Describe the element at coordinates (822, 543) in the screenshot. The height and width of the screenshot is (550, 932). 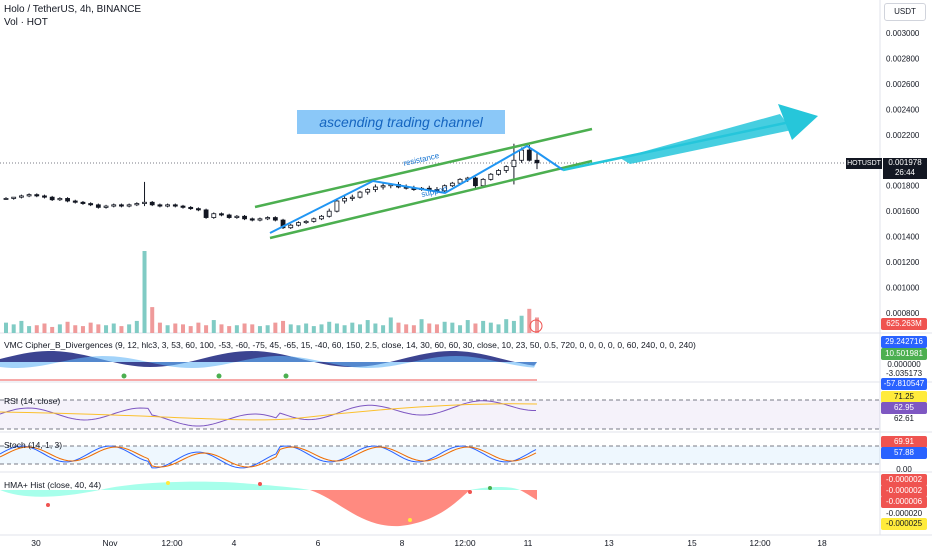
I see `time-tick-label: 18` at that location.